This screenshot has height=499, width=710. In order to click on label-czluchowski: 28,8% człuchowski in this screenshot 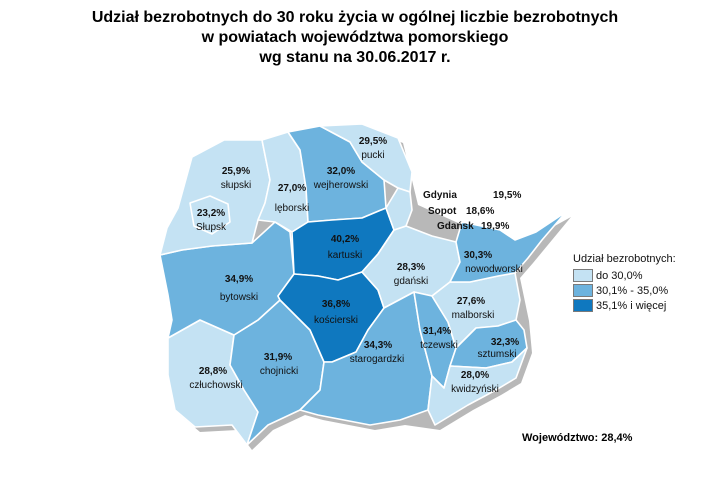, I will do `click(215, 378)`.